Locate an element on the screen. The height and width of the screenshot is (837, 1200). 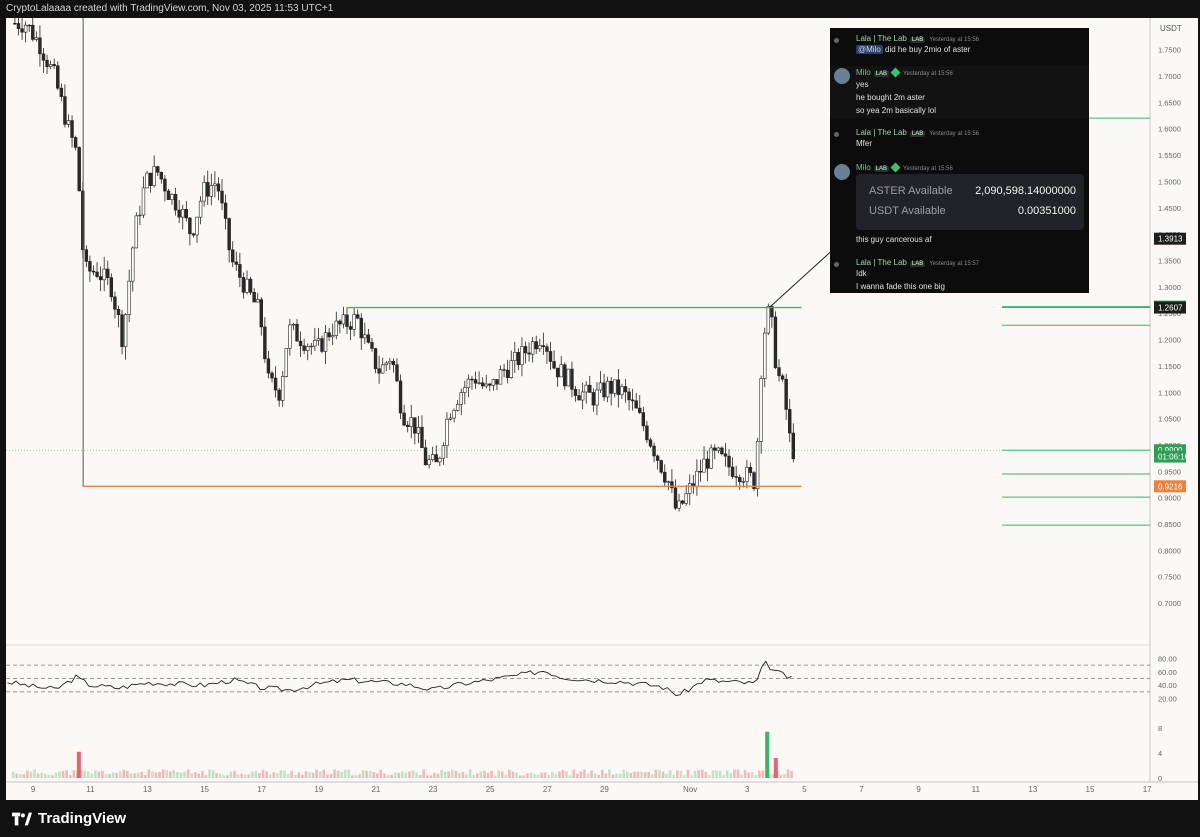
price-tick-label: 0.7500 is located at coordinates (1169, 577).